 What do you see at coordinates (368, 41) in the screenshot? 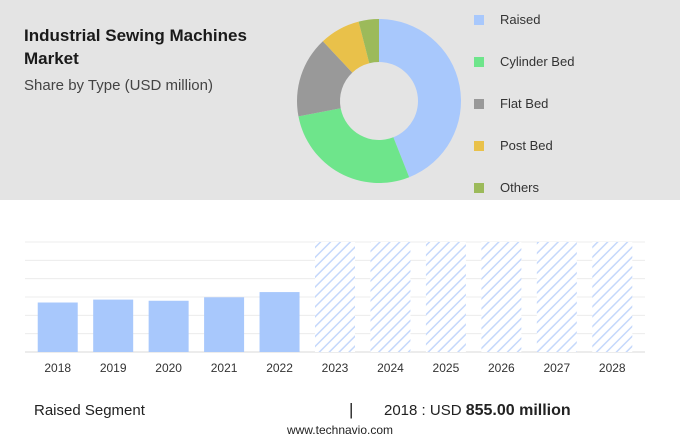
I see `donut-slice-others` at bounding box center [368, 41].